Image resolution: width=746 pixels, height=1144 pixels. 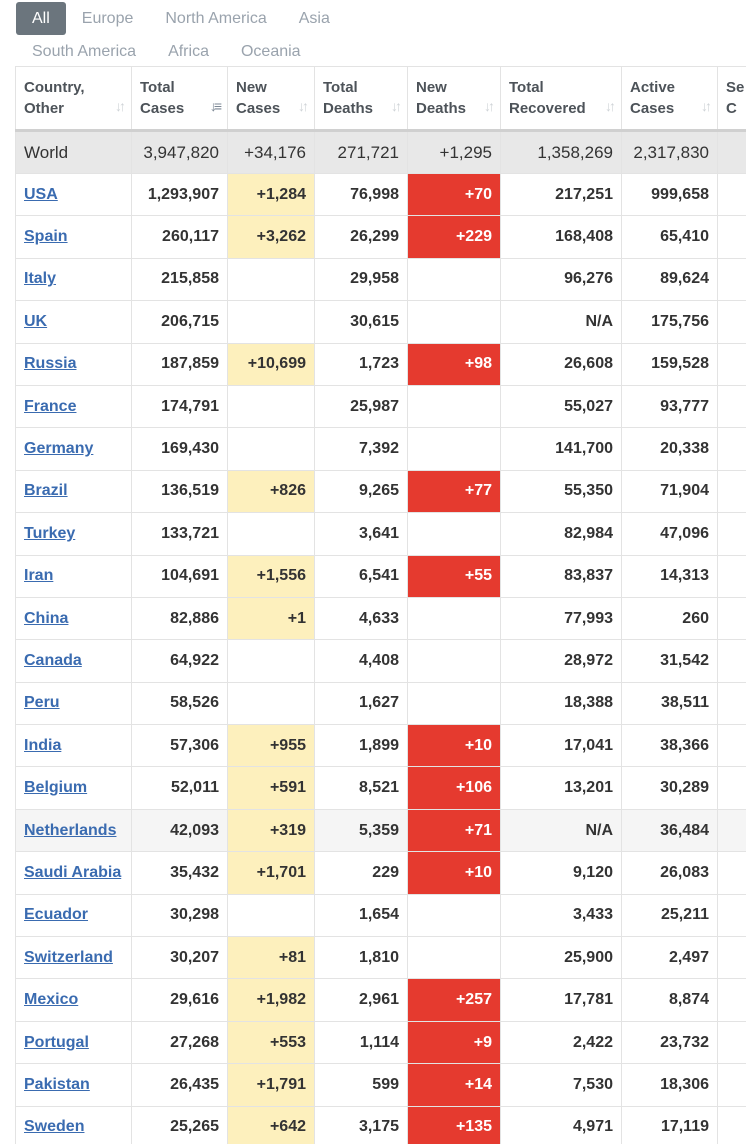 I want to click on cell-active-cases: 175,756, so click(x=669, y=322).